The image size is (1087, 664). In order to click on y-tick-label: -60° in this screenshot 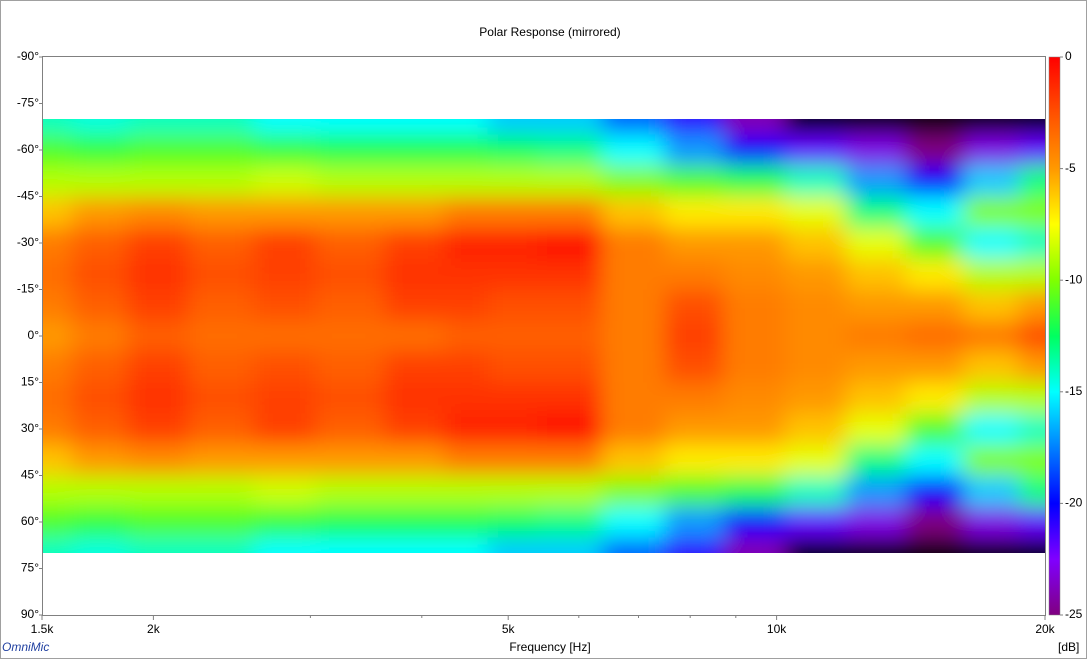, I will do `click(28, 149)`.